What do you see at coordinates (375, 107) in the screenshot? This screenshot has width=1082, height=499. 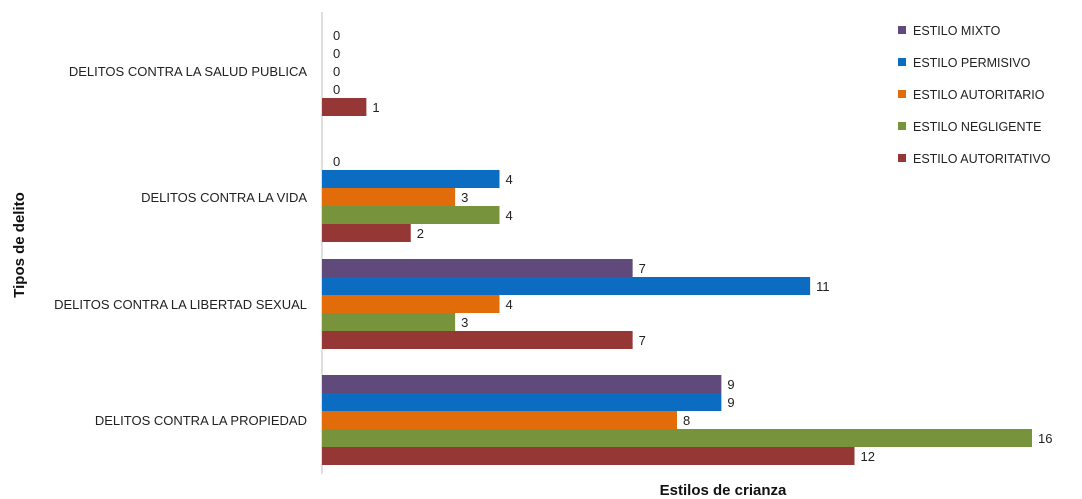 I see `data-label: 1` at bounding box center [375, 107].